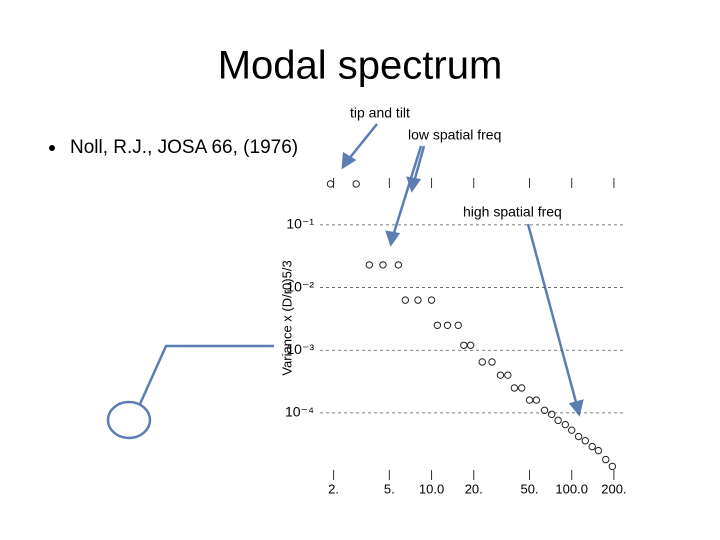 Image resolution: width=720 pixels, height=540 pixels. I want to click on x-tick-label: 5., so click(389, 488).